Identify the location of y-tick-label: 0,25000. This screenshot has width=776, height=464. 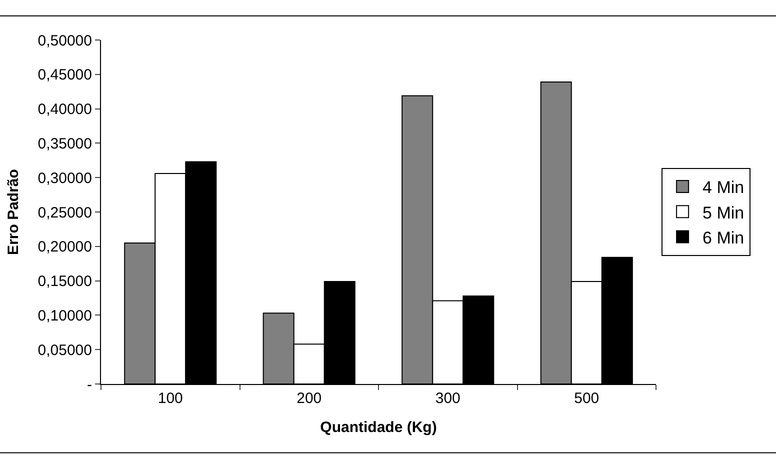
(65, 213).